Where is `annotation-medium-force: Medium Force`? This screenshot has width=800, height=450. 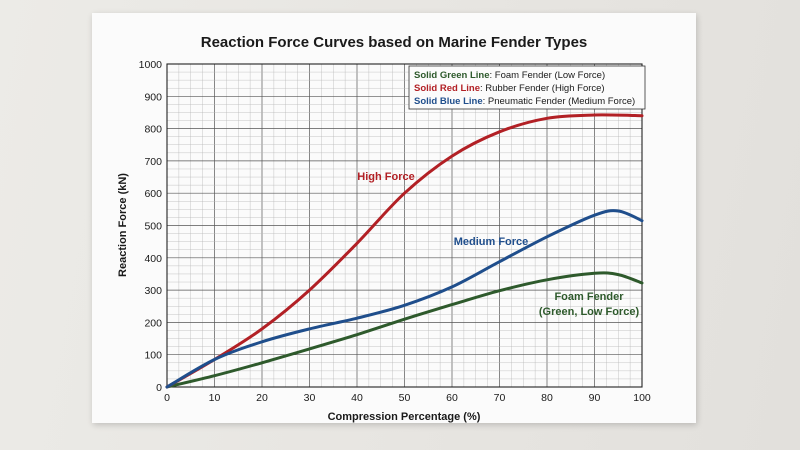 annotation-medium-force: Medium Force is located at coordinates (491, 242).